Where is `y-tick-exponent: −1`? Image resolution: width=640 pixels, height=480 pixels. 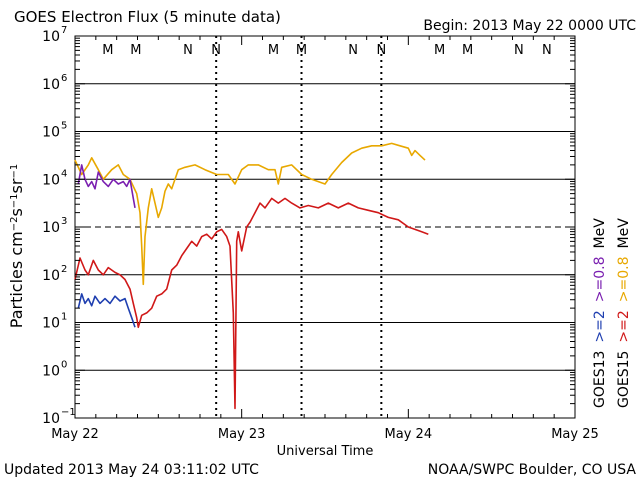
y-tick-exponent: −1 is located at coordinates (68, 412).